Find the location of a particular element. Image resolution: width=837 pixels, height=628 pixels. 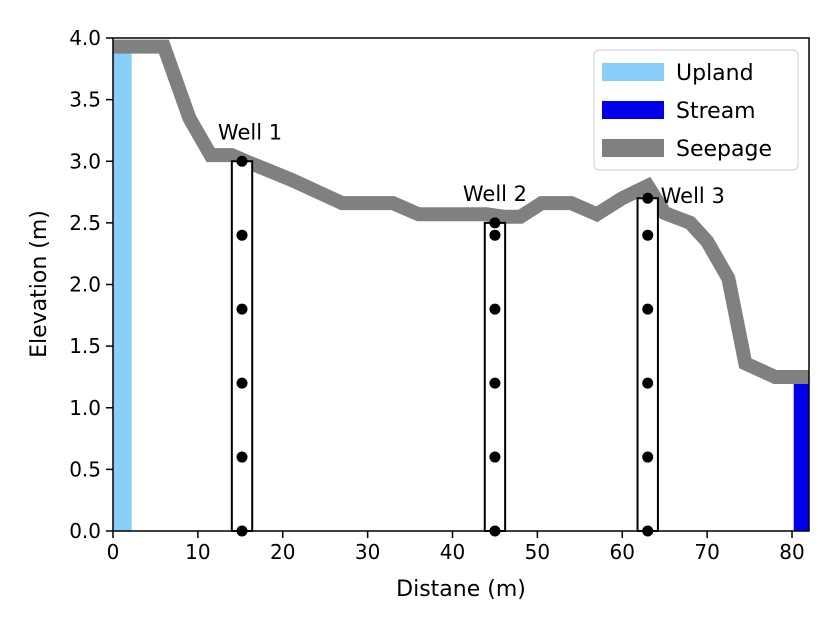

y-tick-label: 0.0 is located at coordinates (85, 531).